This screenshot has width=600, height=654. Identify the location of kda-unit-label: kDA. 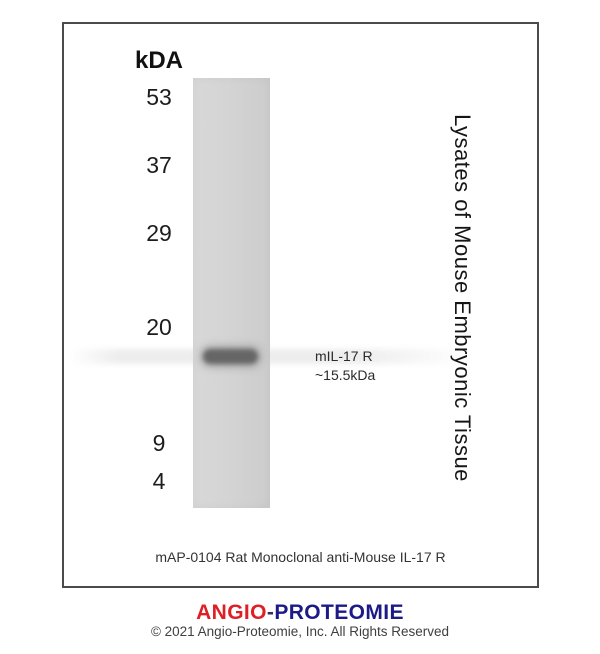
(158, 60).